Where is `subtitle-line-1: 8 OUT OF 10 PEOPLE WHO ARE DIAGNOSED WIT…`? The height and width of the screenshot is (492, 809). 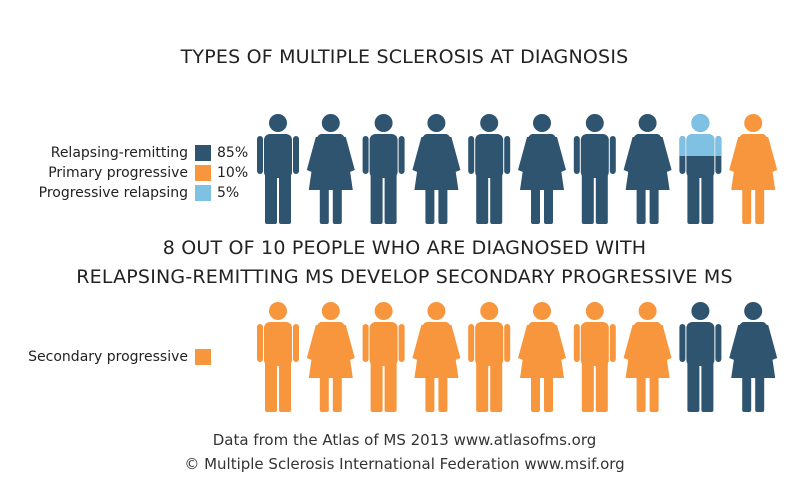
subtitle-line-1: 8 OUT OF 10 PEOPLE WHO ARE DIAGNOSED WIT… is located at coordinates (404, 248).